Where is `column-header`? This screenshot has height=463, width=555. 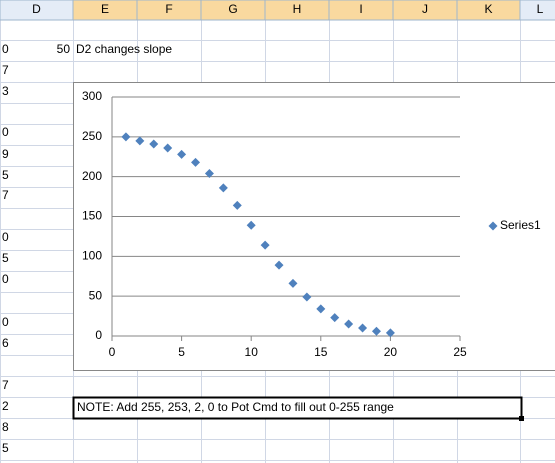
column-header is located at coordinates (537, 10).